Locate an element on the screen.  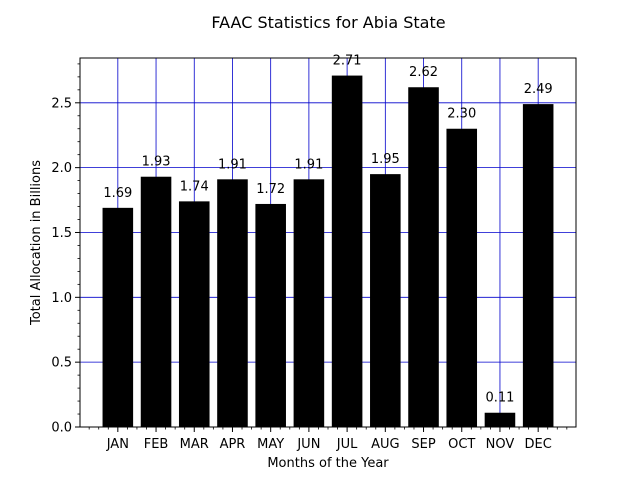
y-tick-label: 2.5 is located at coordinates (61, 103).